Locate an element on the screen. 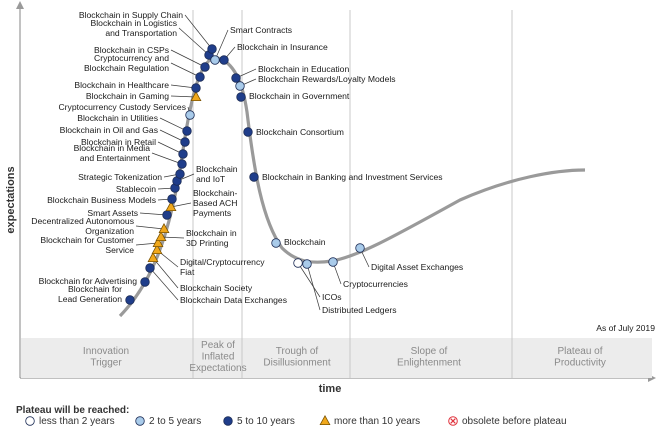 The height and width of the screenshot is (435, 661). marker-blockchain-for-advertising is located at coordinates (145, 282).